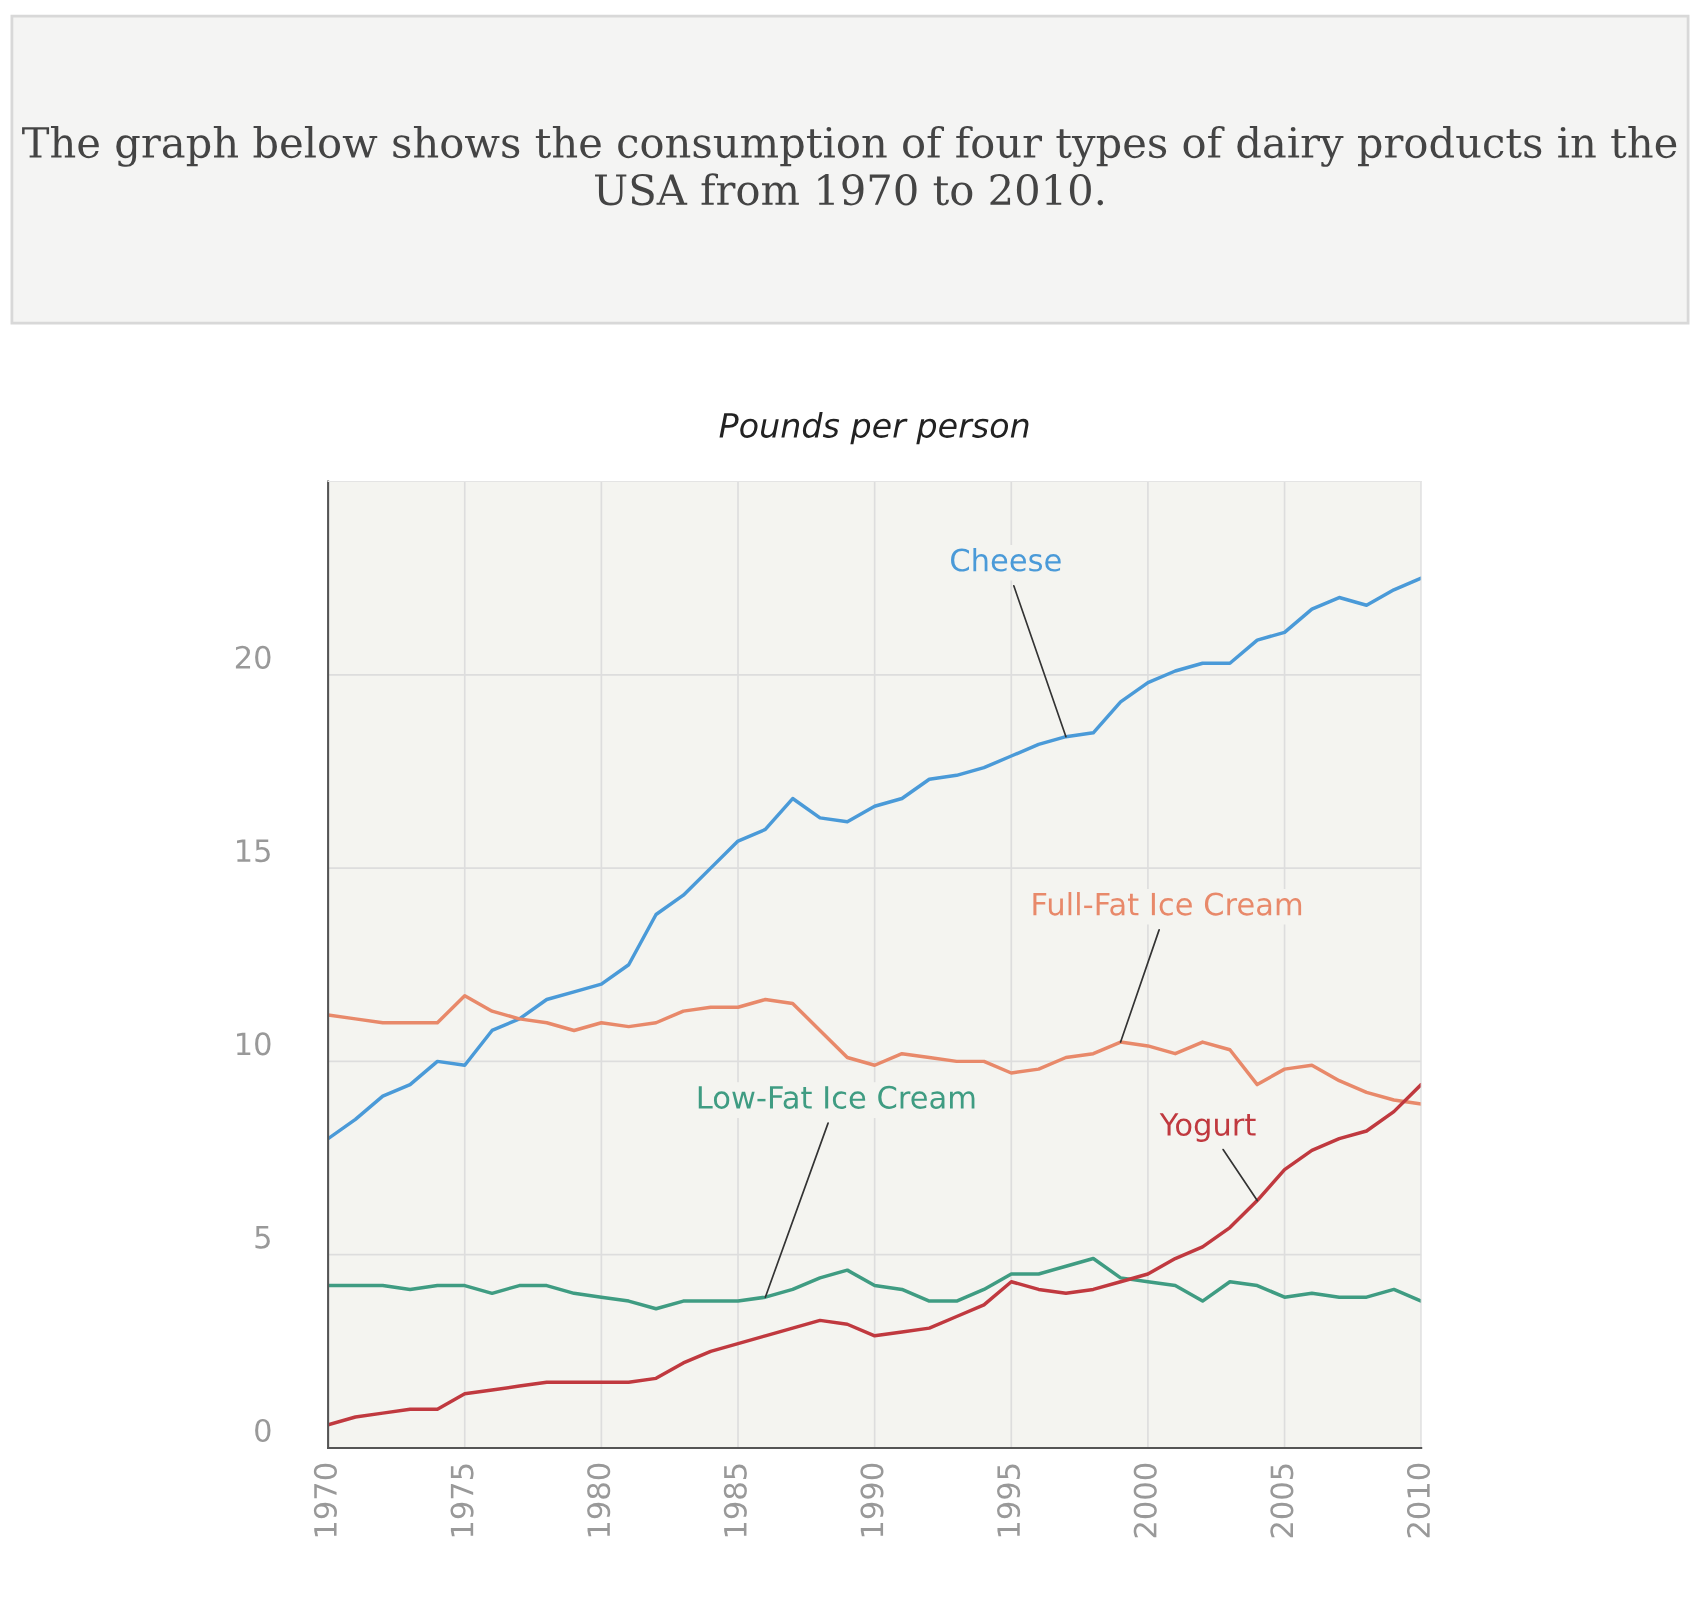  What do you see at coordinates (325, 1500) in the screenshot?
I see `x-tick-label: 1970` at bounding box center [325, 1500].